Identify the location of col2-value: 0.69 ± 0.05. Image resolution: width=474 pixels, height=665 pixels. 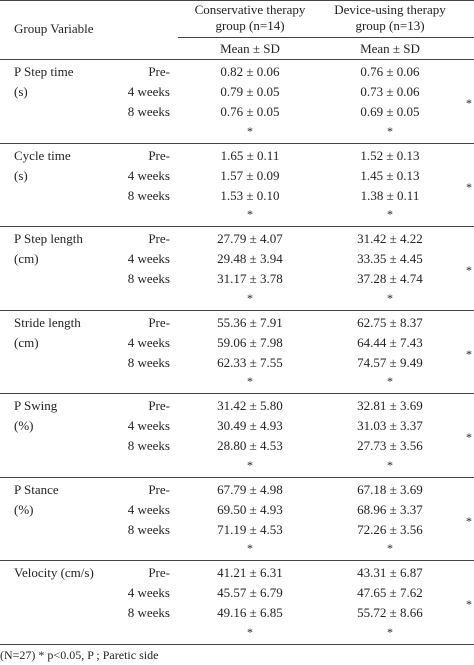
(390, 112).